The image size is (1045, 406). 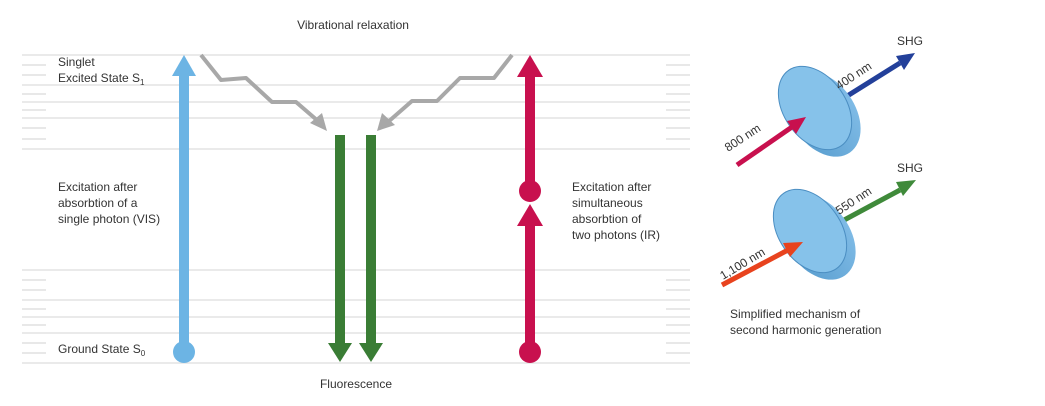 I want to click on fluorescence-arrows, so click(x=355, y=248).